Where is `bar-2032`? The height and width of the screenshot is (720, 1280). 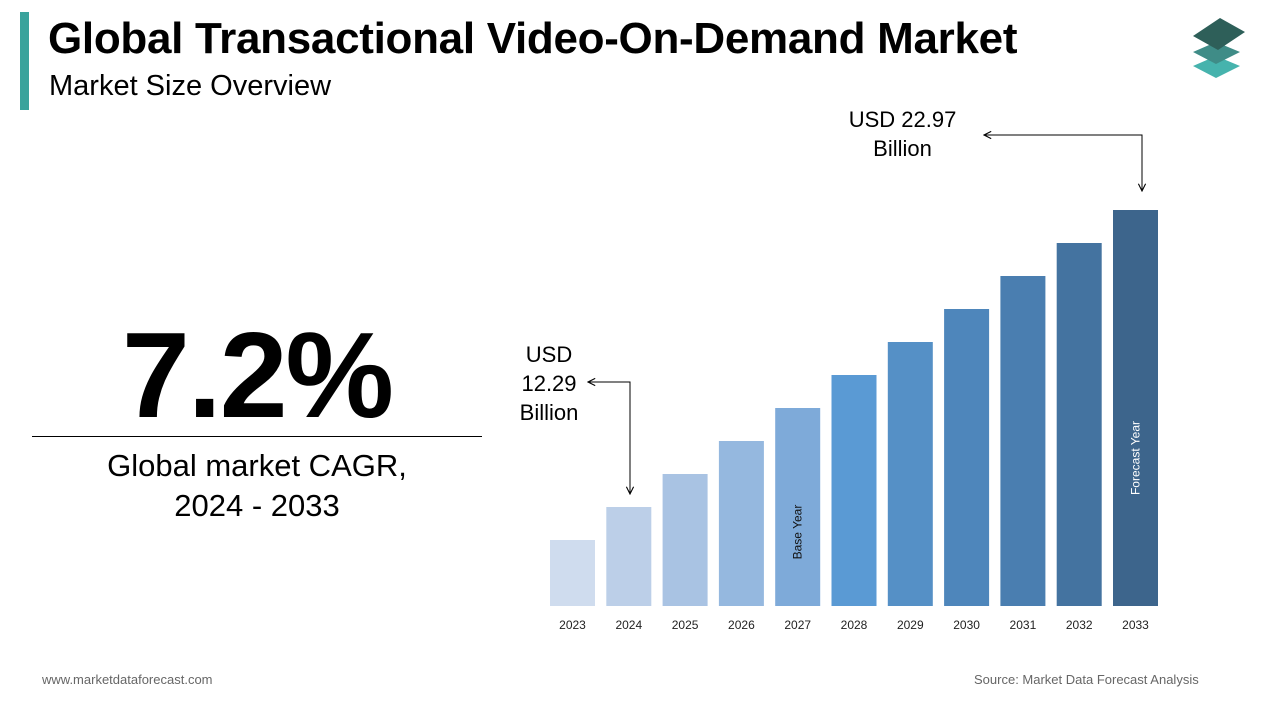
bar-2032 is located at coordinates (1079, 424).